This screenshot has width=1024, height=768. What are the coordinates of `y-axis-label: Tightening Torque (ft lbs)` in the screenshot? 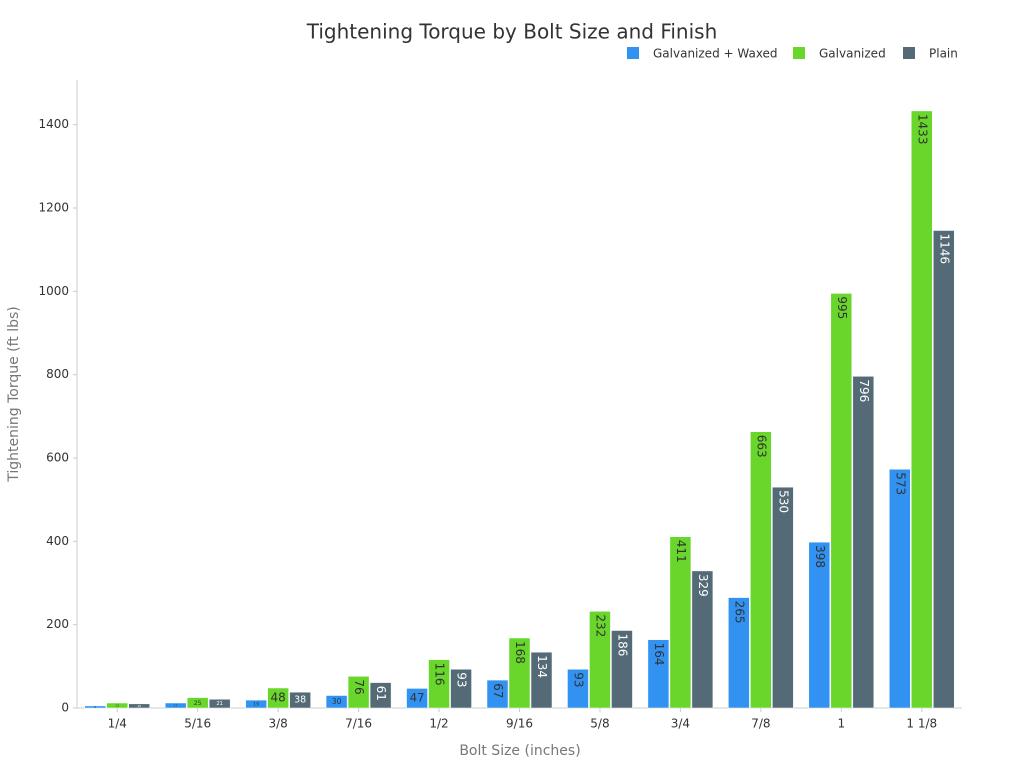 It's located at (14, 394).